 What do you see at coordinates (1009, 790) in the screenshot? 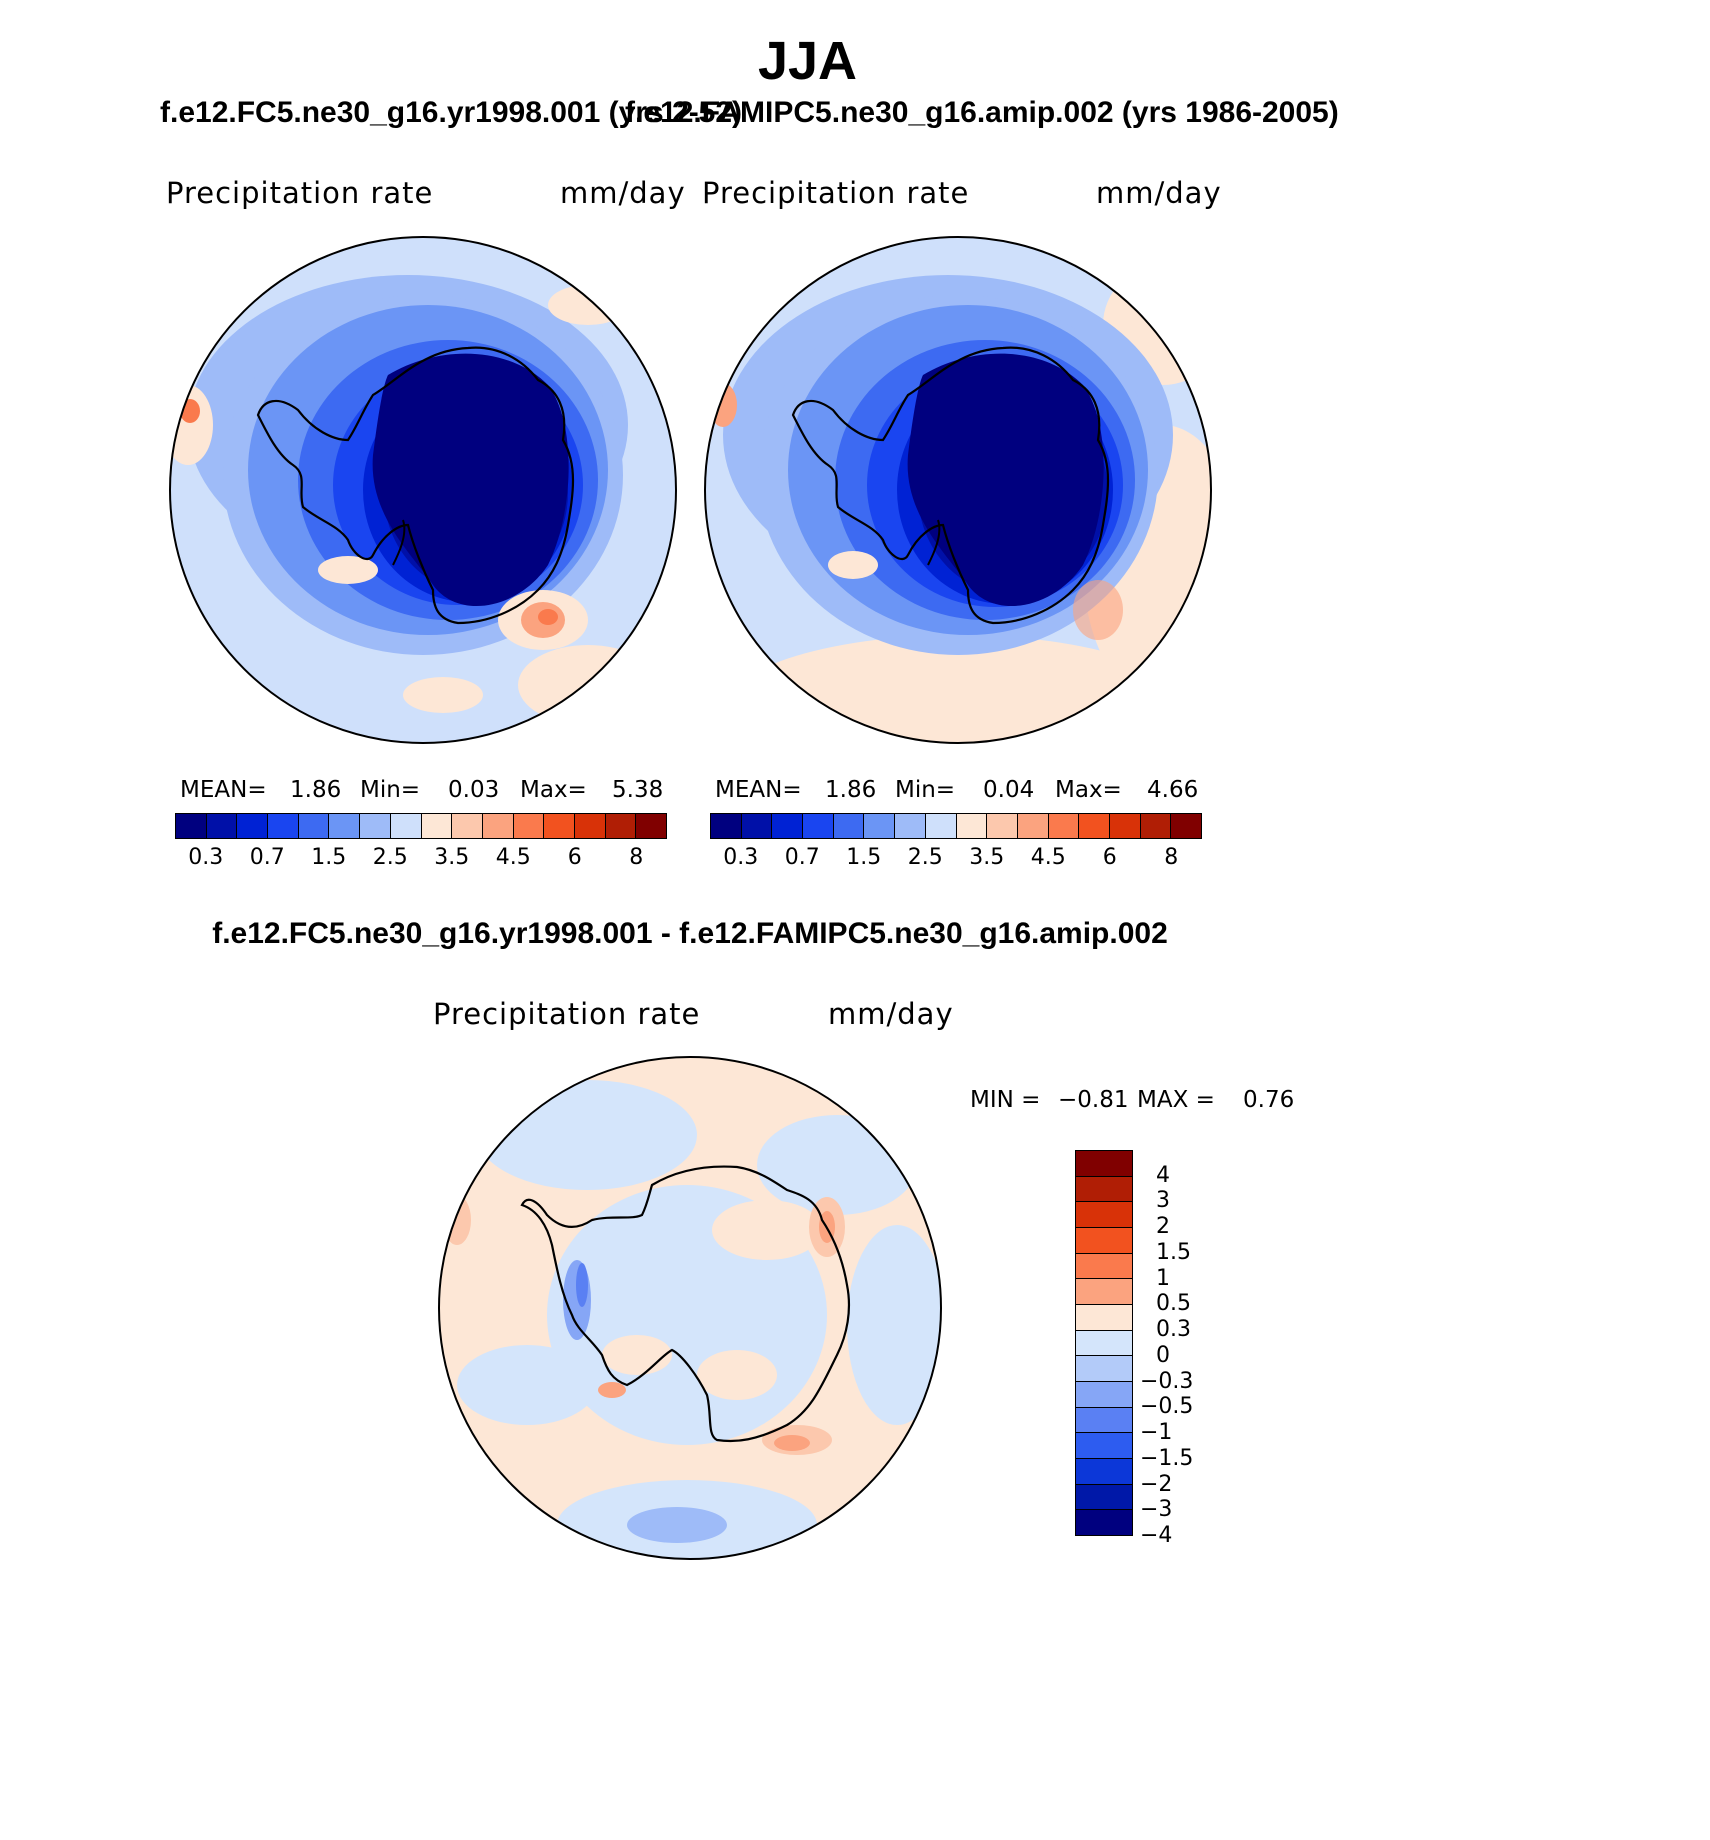
I see `panel2-min: 0.04` at bounding box center [1009, 790].